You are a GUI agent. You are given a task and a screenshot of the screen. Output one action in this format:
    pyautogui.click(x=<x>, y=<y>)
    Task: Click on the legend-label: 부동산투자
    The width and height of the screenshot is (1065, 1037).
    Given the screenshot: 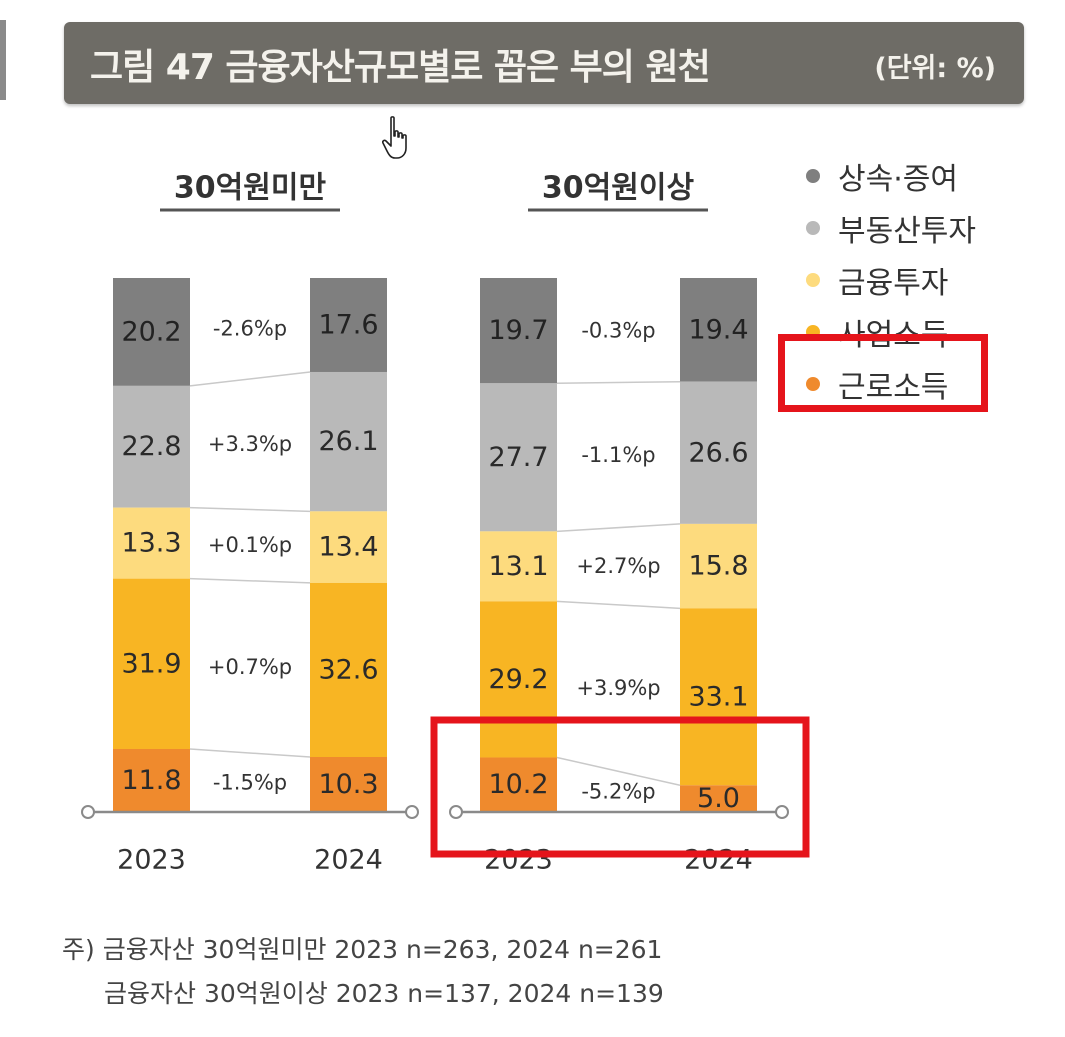 What is the action you would take?
    pyautogui.click(x=907, y=231)
    